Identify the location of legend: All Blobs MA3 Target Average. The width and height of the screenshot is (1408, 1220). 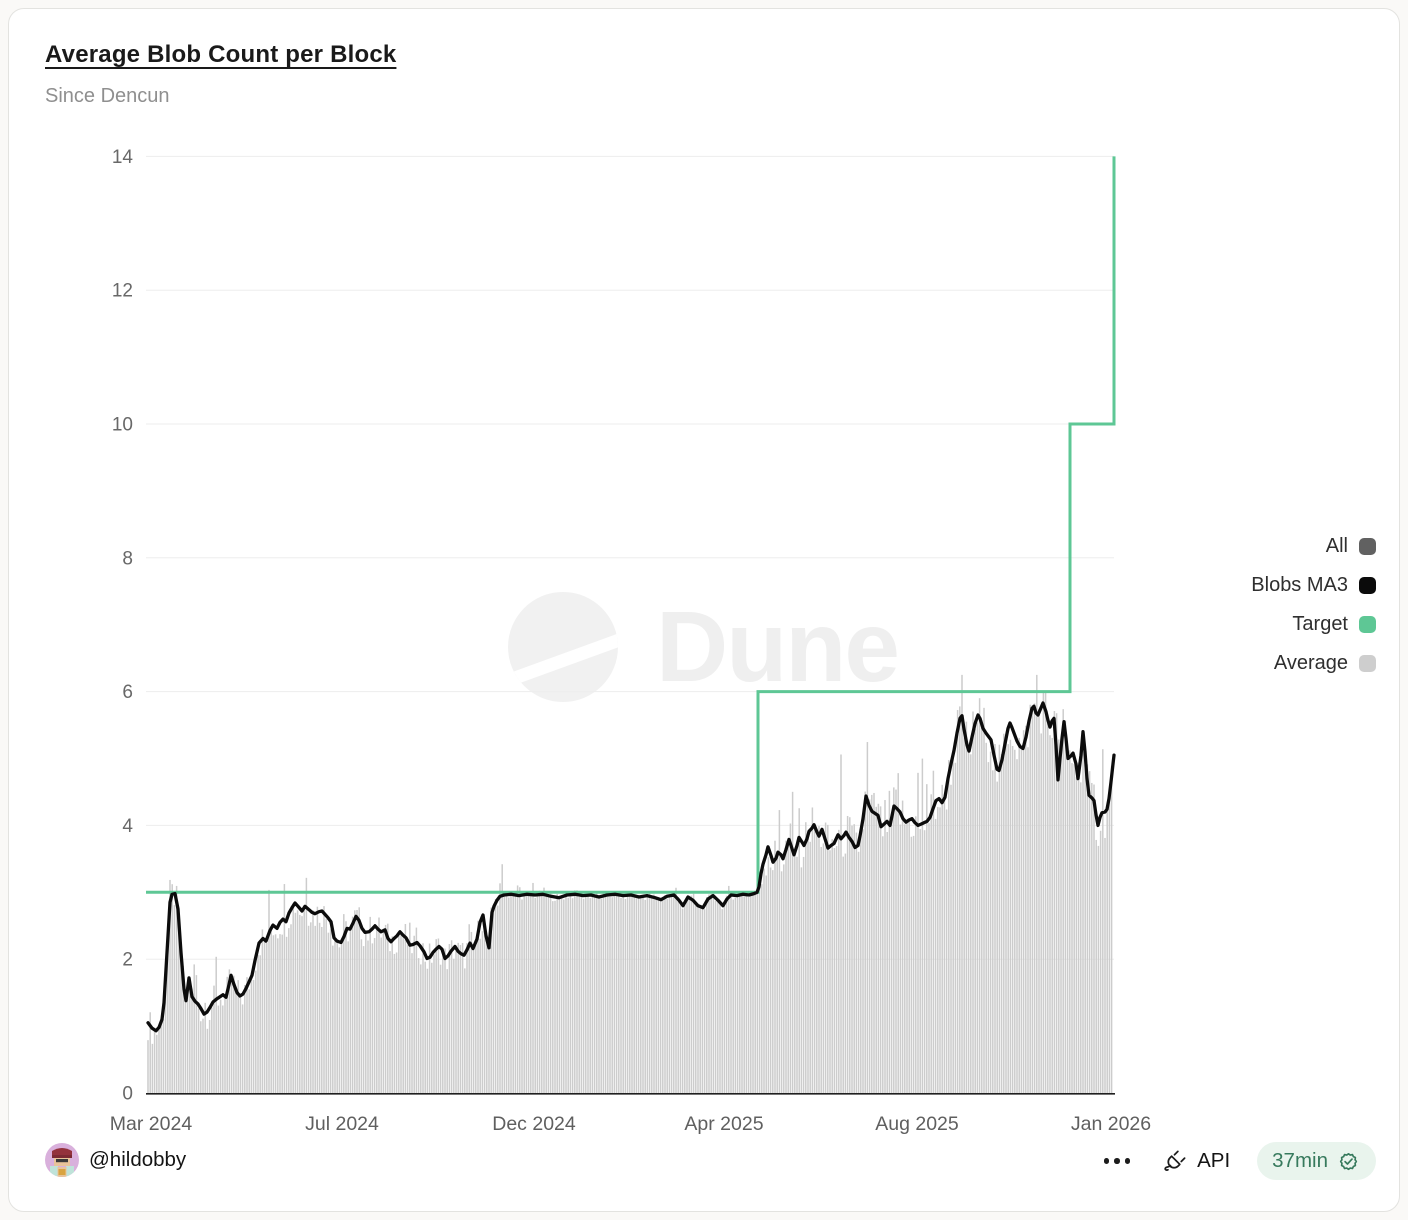
(1313, 605).